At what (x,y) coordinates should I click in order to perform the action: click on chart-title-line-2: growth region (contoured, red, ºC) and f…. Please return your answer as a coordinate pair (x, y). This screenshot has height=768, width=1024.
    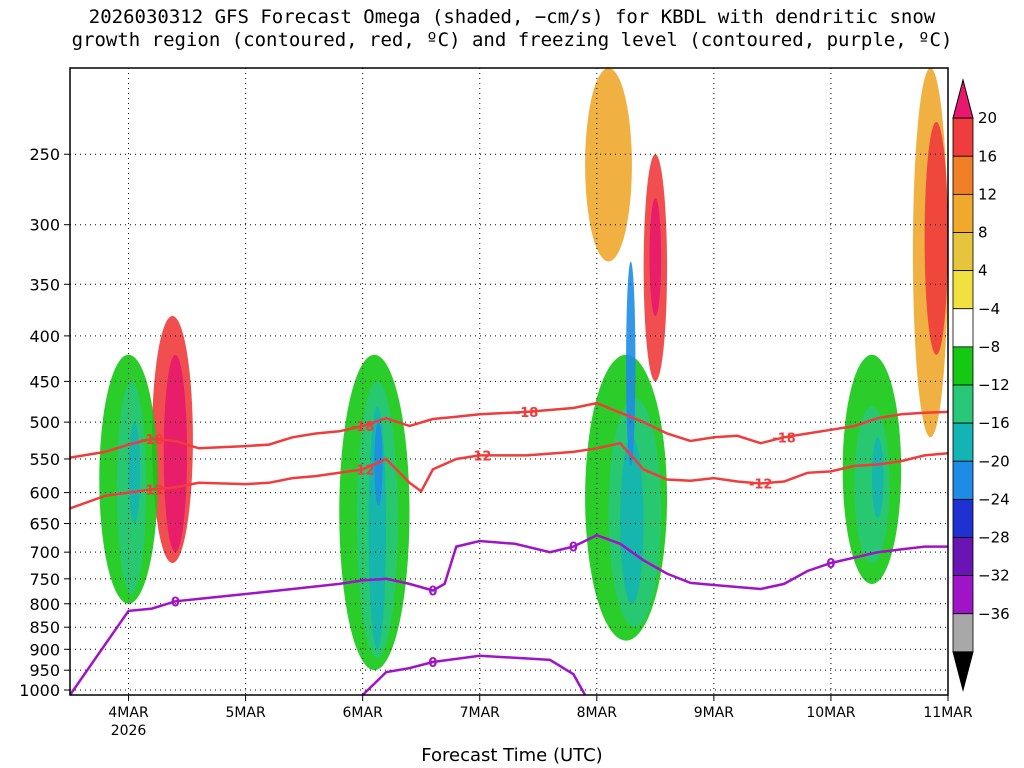
    Looking at the image, I should click on (512, 40).